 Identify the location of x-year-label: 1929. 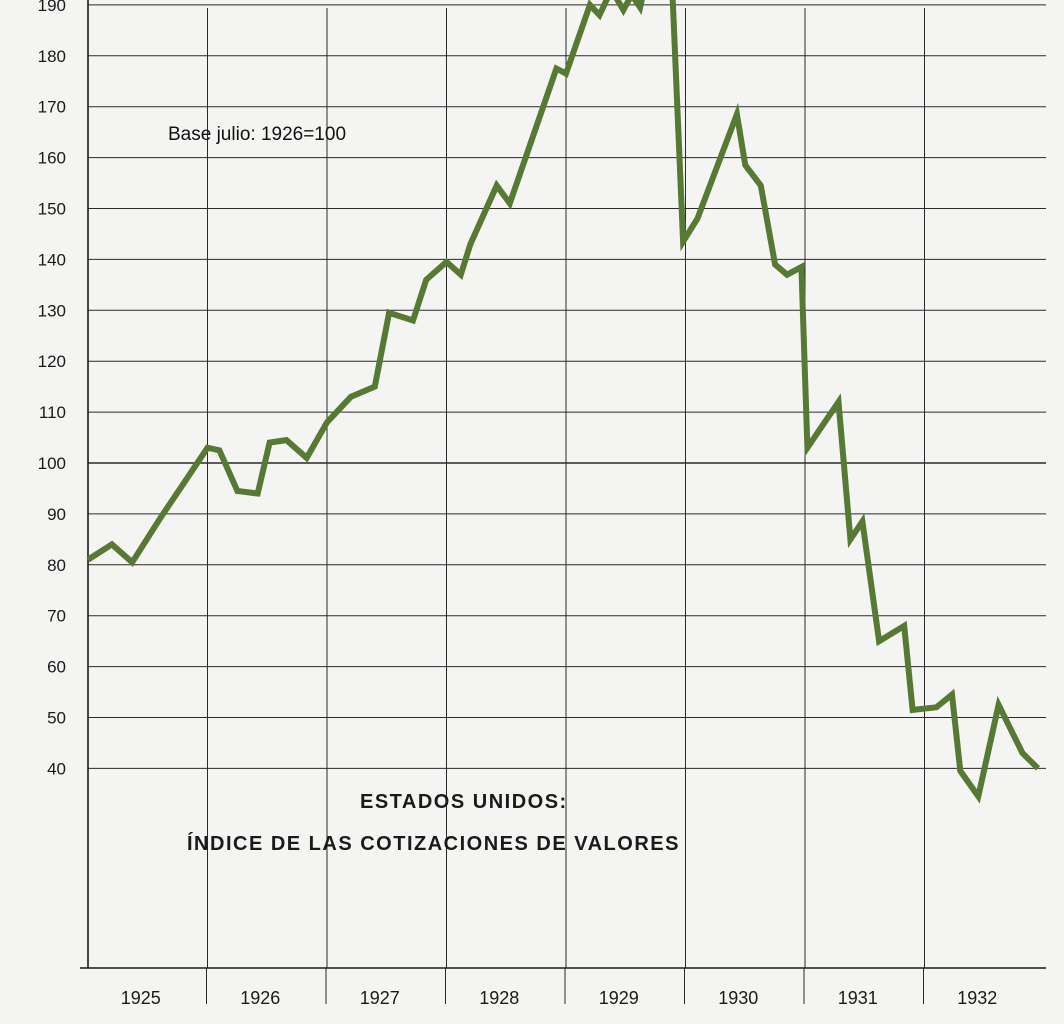
(619, 998).